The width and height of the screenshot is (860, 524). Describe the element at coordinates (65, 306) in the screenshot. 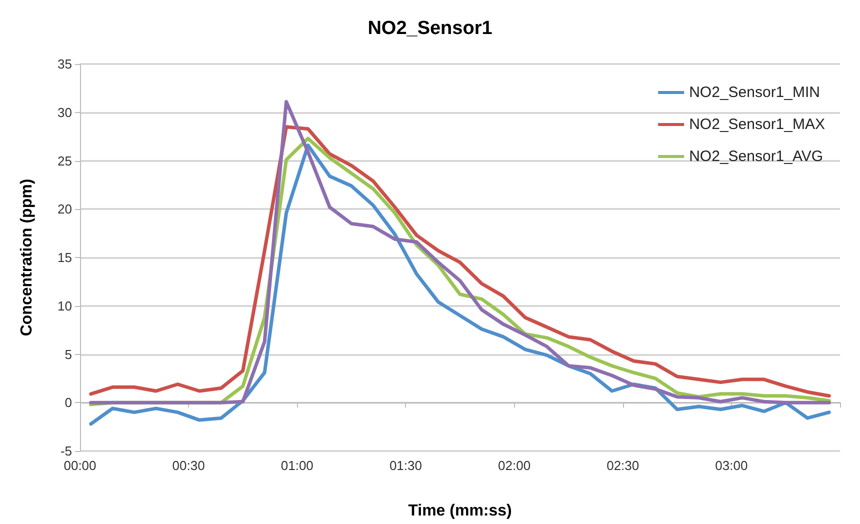

I see `y-tick-label: 10` at that location.